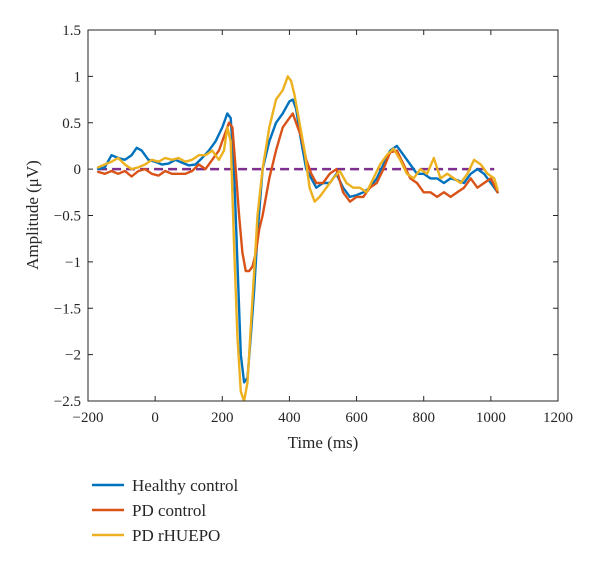  Describe the element at coordinates (67, 309) in the screenshot. I see `y-tick-label: −1.5` at that location.